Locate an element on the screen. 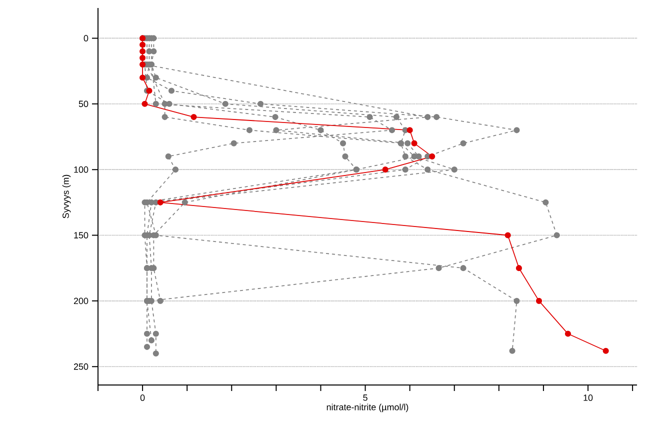 The image size is (646, 439). x-tick-label: 5 is located at coordinates (365, 397).